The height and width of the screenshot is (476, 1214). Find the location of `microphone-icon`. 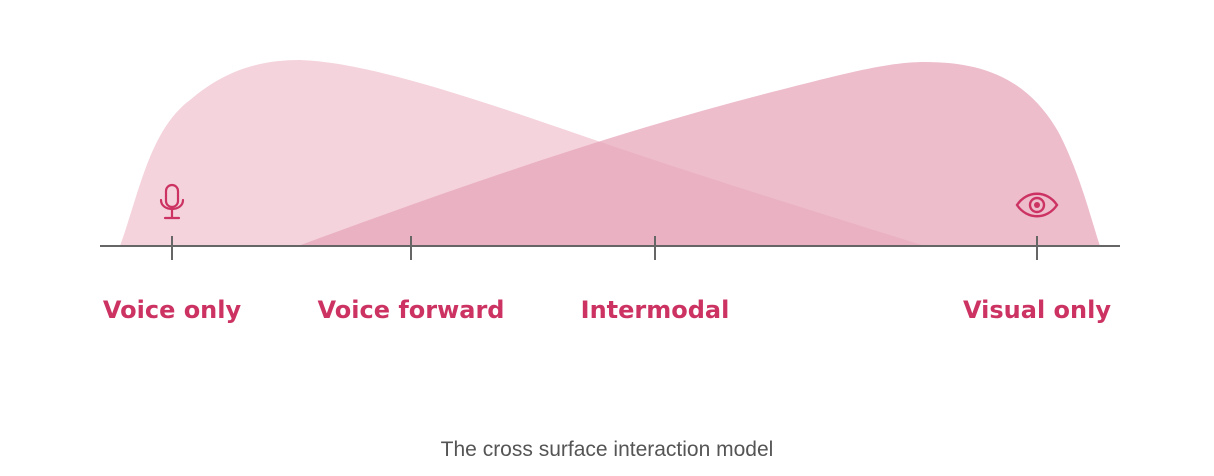

microphone-icon is located at coordinates (172, 201).